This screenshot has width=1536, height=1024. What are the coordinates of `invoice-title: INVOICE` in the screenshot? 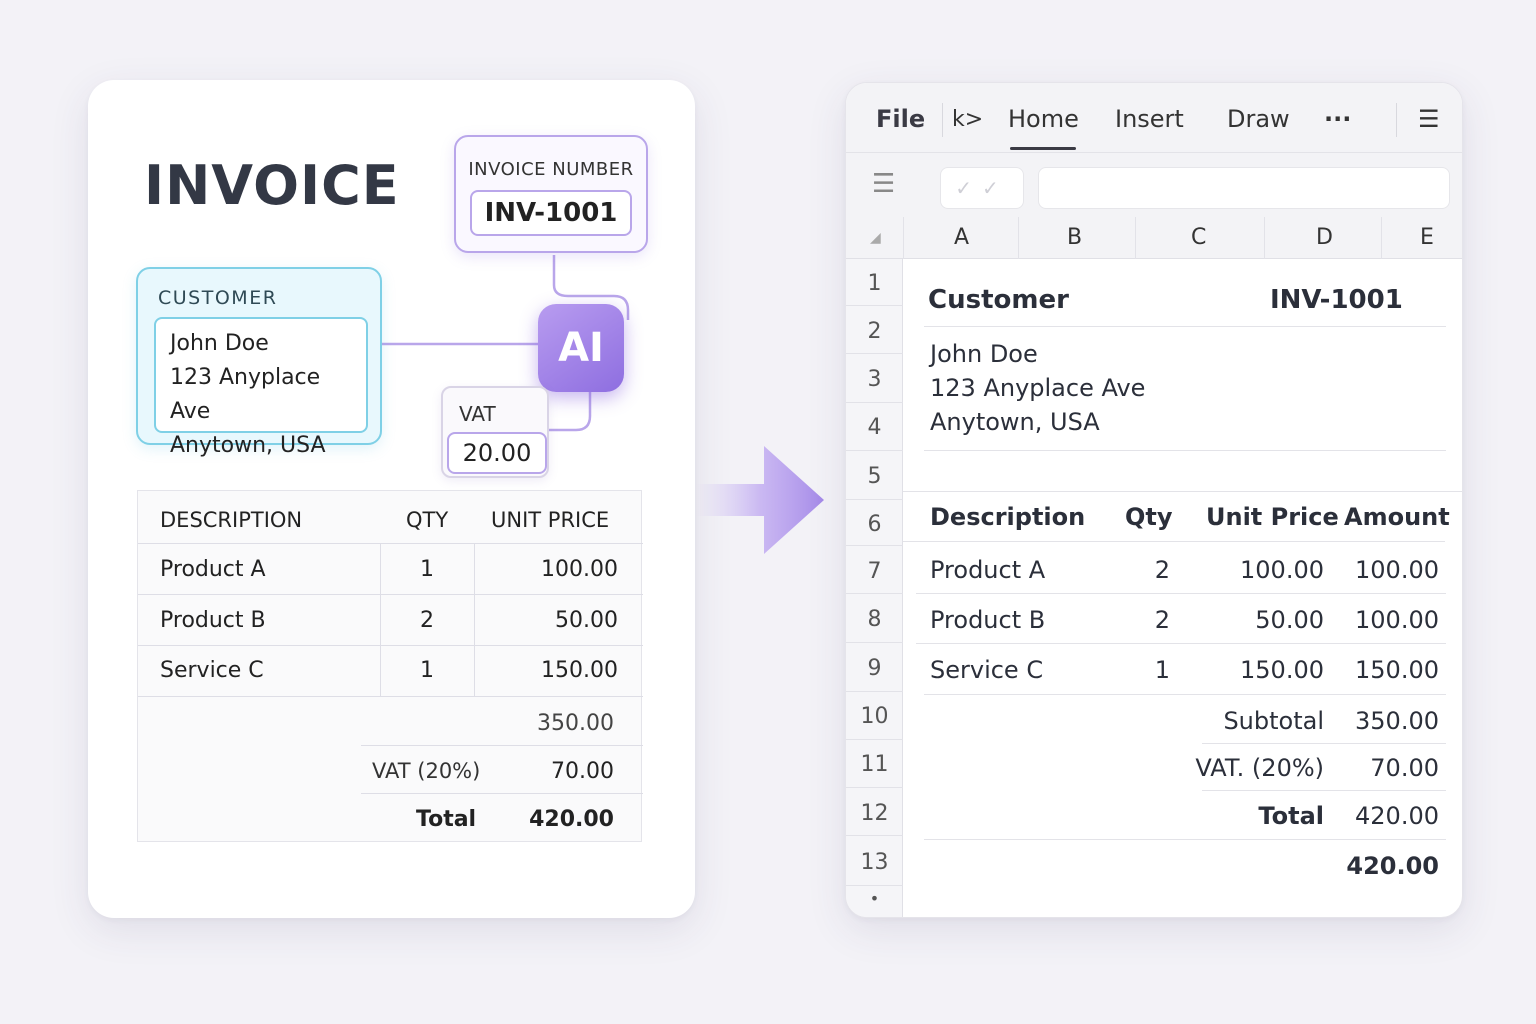 It's located at (272, 185).